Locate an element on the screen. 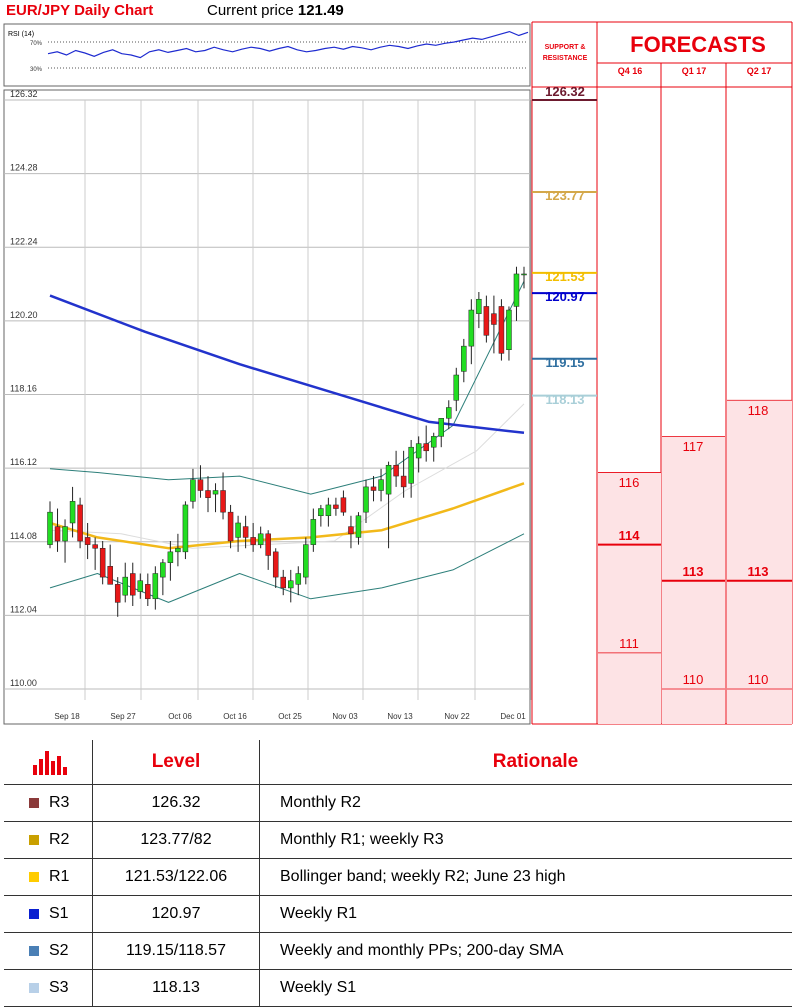 The image size is (798, 1007). current-price-value: 121.49 is located at coordinates (320, 10).